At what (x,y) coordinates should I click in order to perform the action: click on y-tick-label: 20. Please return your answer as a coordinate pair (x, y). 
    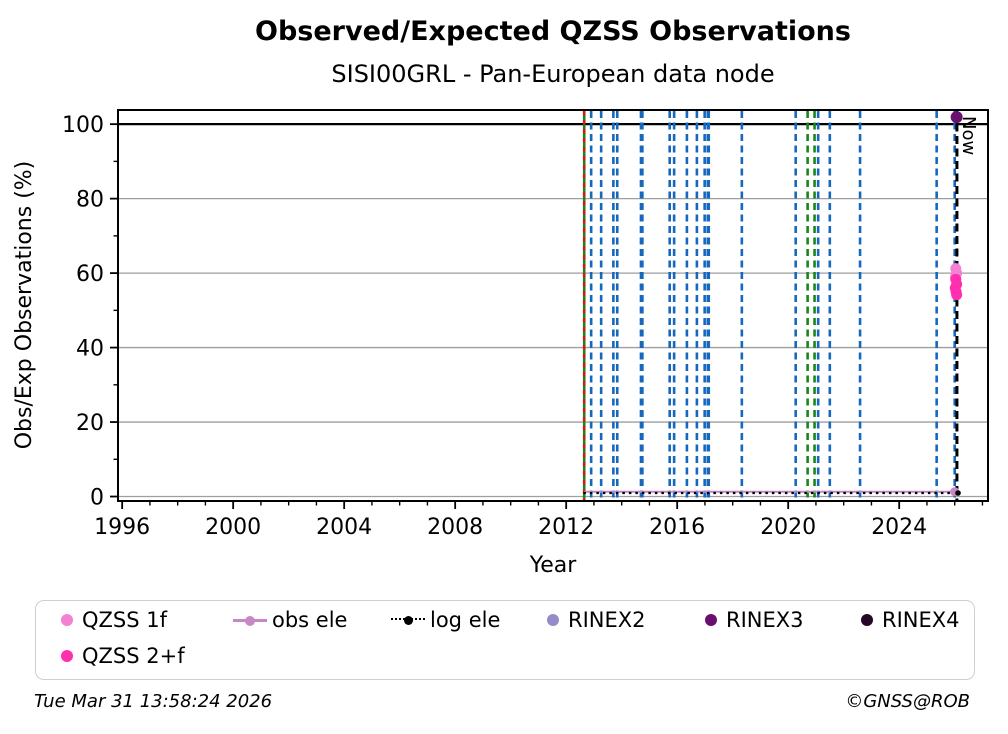
    Looking at the image, I should click on (90, 423).